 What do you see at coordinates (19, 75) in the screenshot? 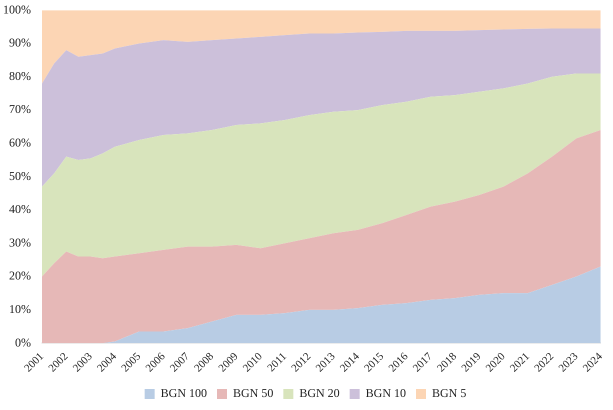
I see `y-tick-label: 80%` at bounding box center [19, 75].